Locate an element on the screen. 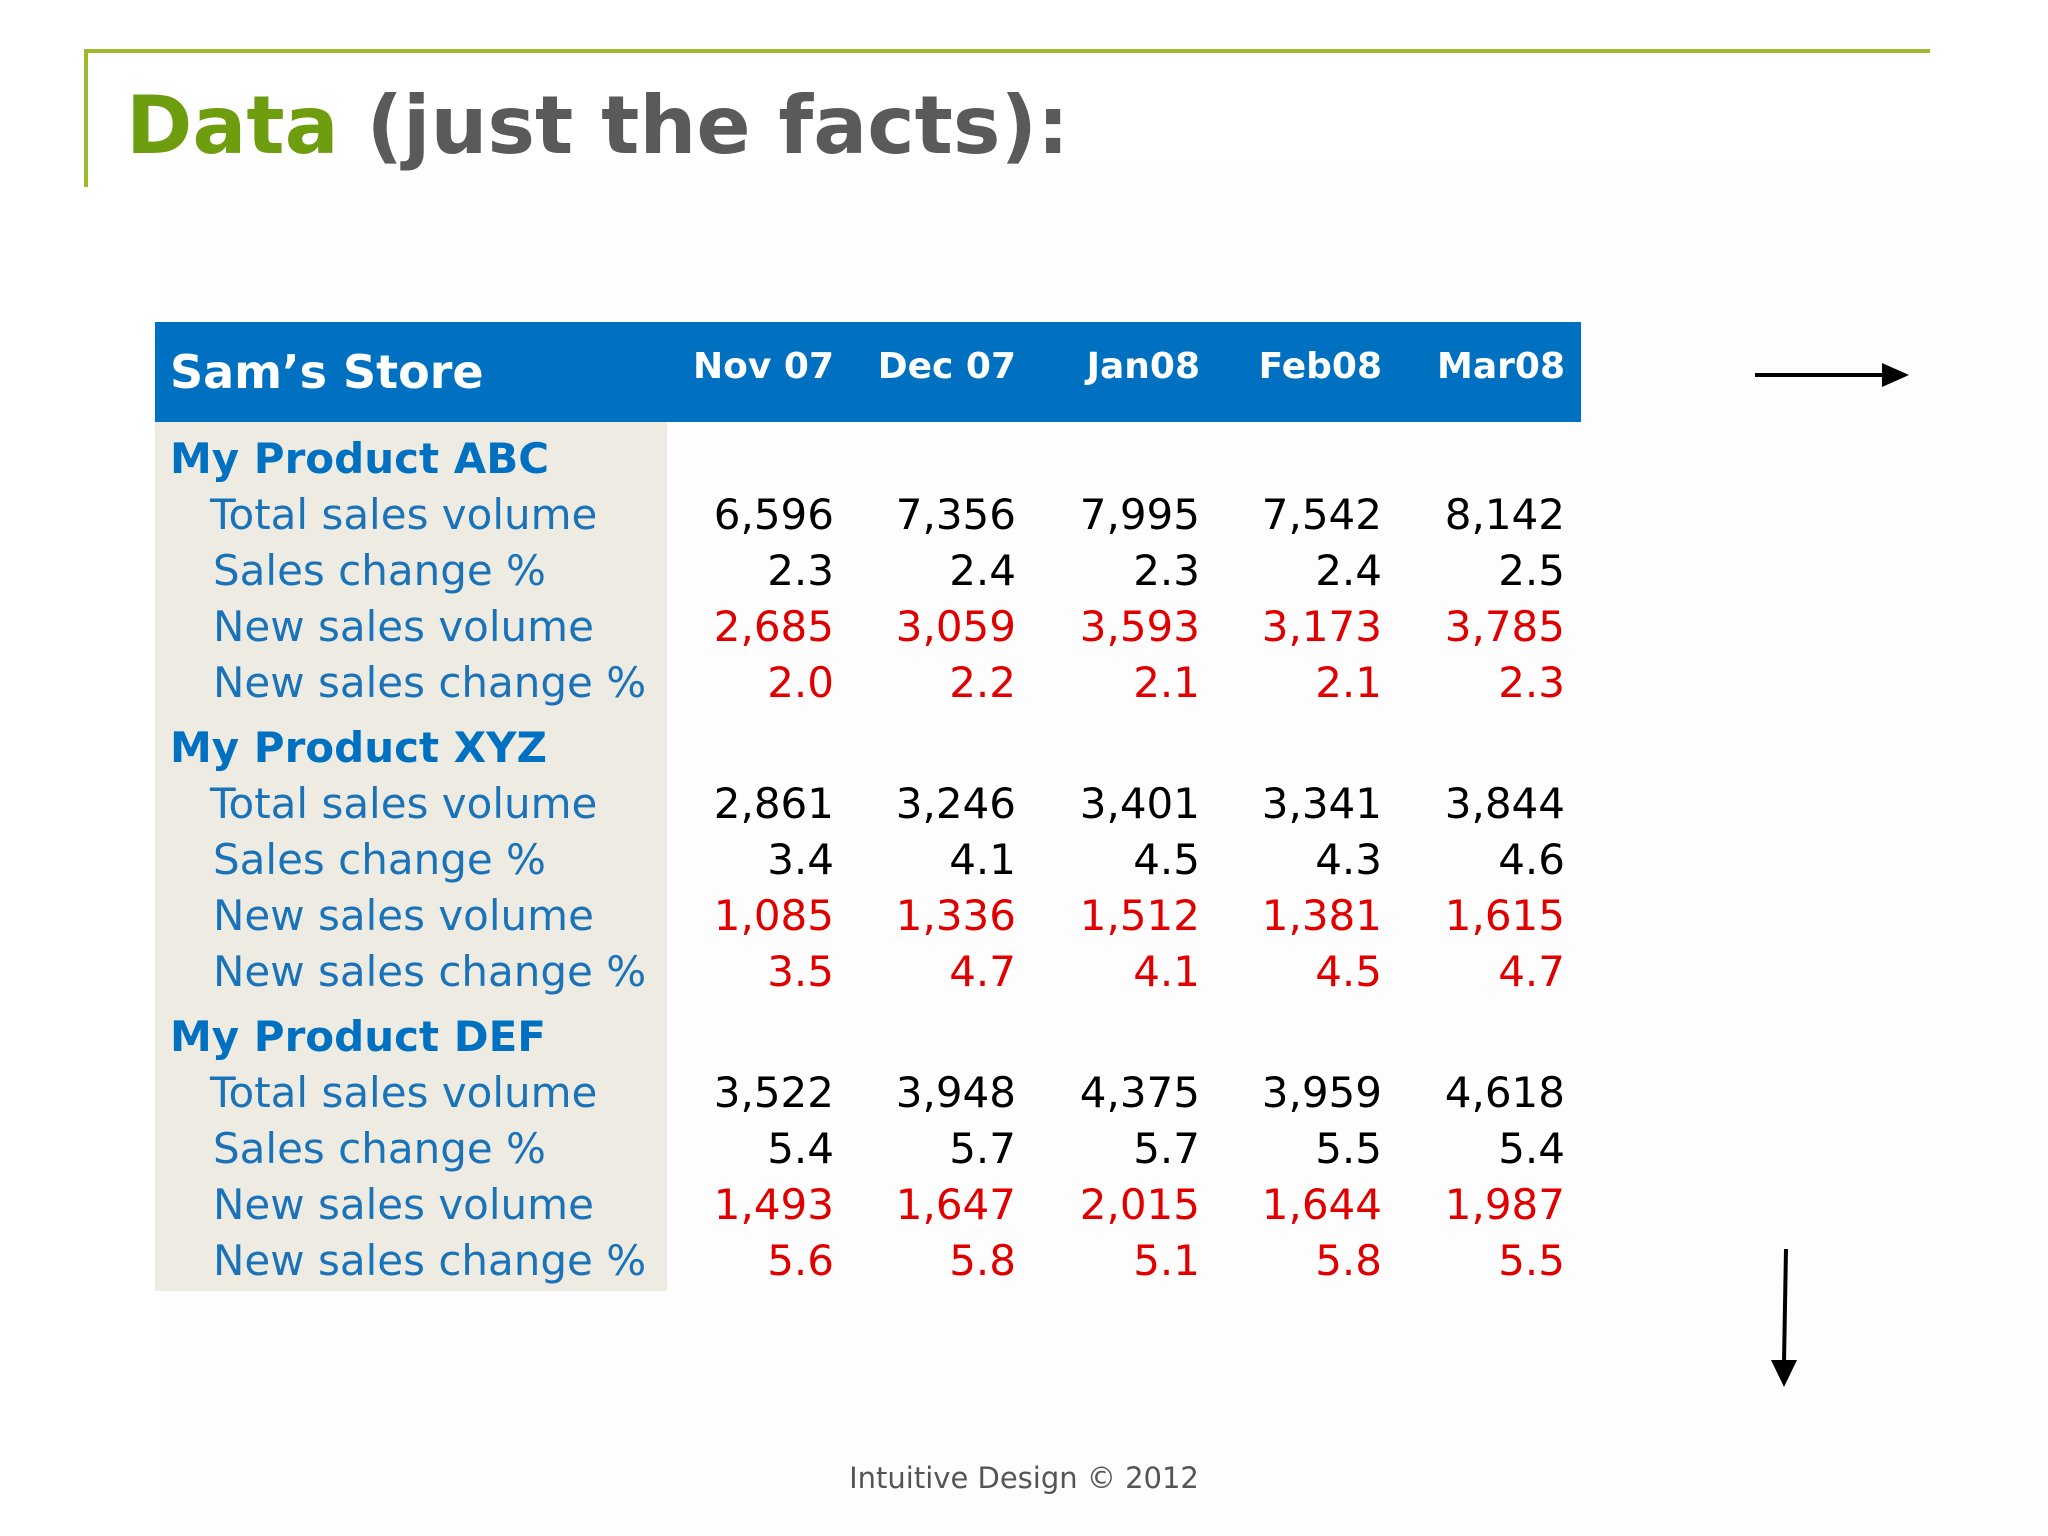  table-cell: 3,401 is located at coordinates (1139, 803).